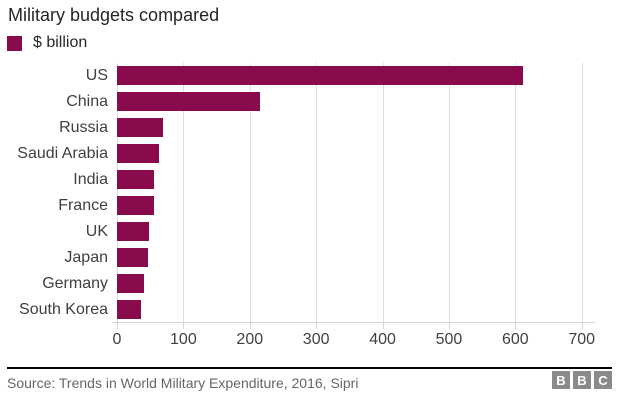 The height and width of the screenshot is (406, 623). What do you see at coordinates (60, 42) in the screenshot?
I see `legend-label: $ billion` at bounding box center [60, 42].